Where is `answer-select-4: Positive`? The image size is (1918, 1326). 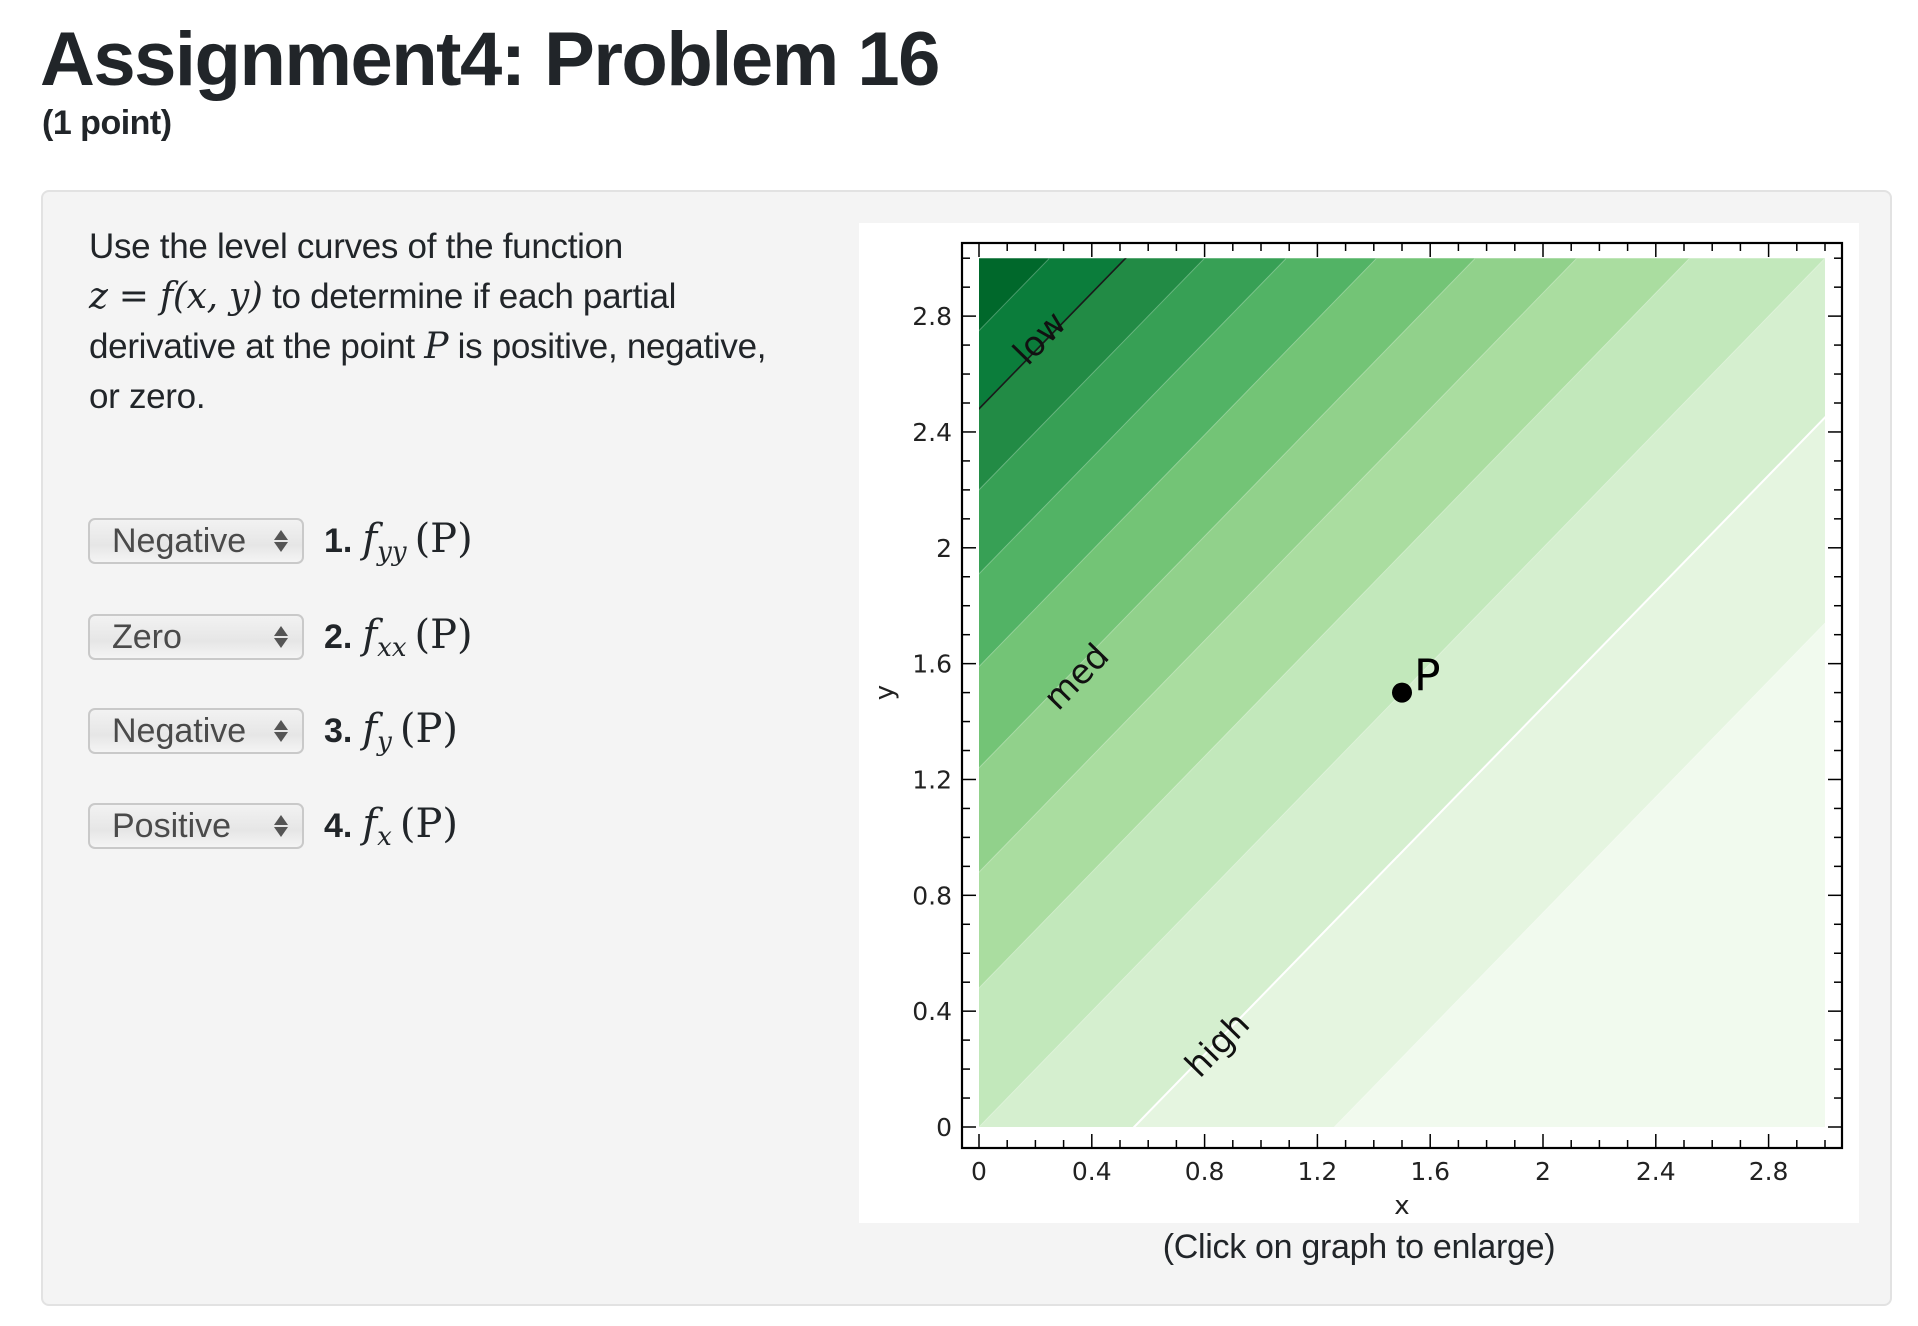 answer-select-4: Positive is located at coordinates (196, 826).